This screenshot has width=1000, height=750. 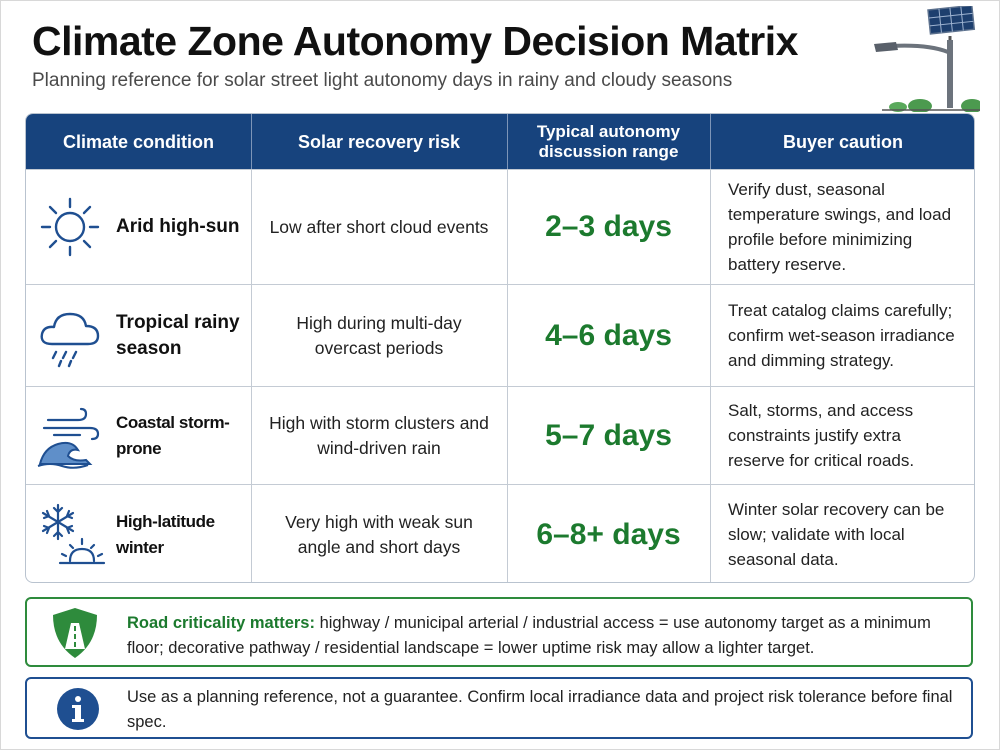 What do you see at coordinates (165, 534) in the screenshot?
I see `condition-label: High-latitude winter` at bounding box center [165, 534].